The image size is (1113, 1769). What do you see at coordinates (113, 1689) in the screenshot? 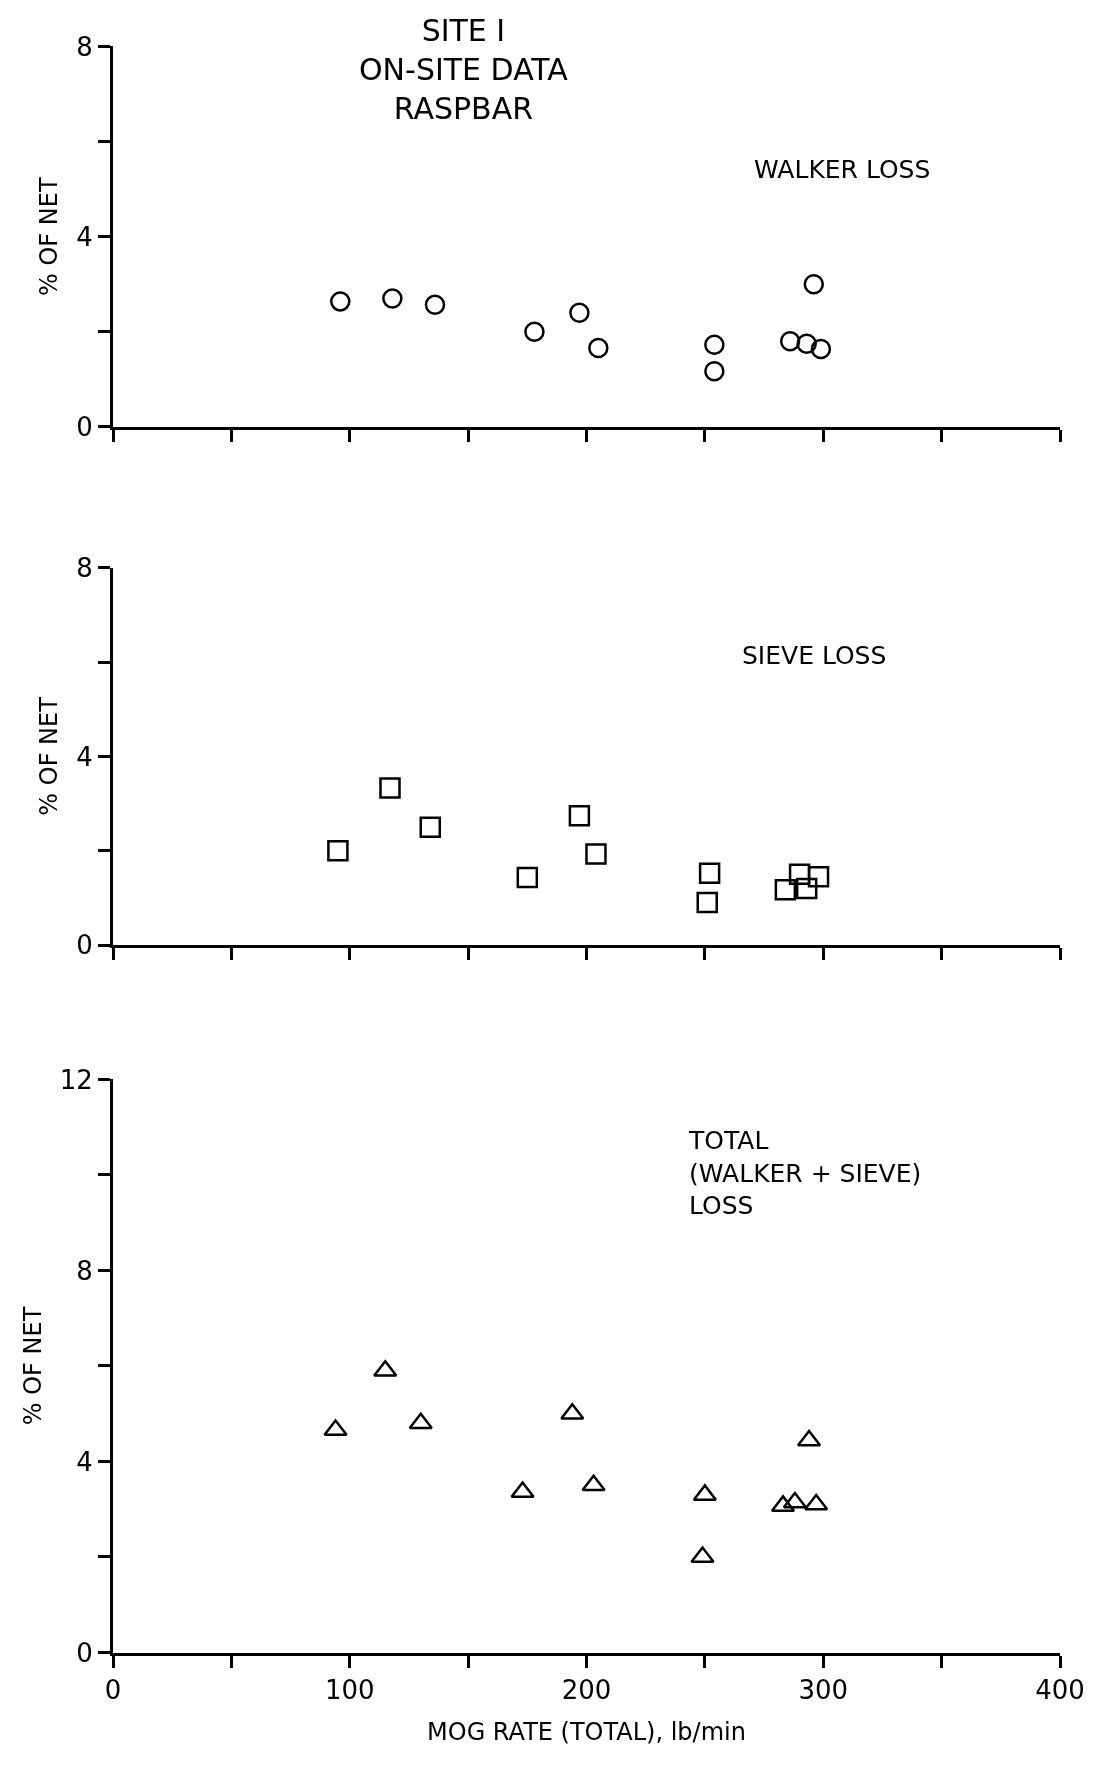
I see `x-tick-label: 0` at bounding box center [113, 1689].